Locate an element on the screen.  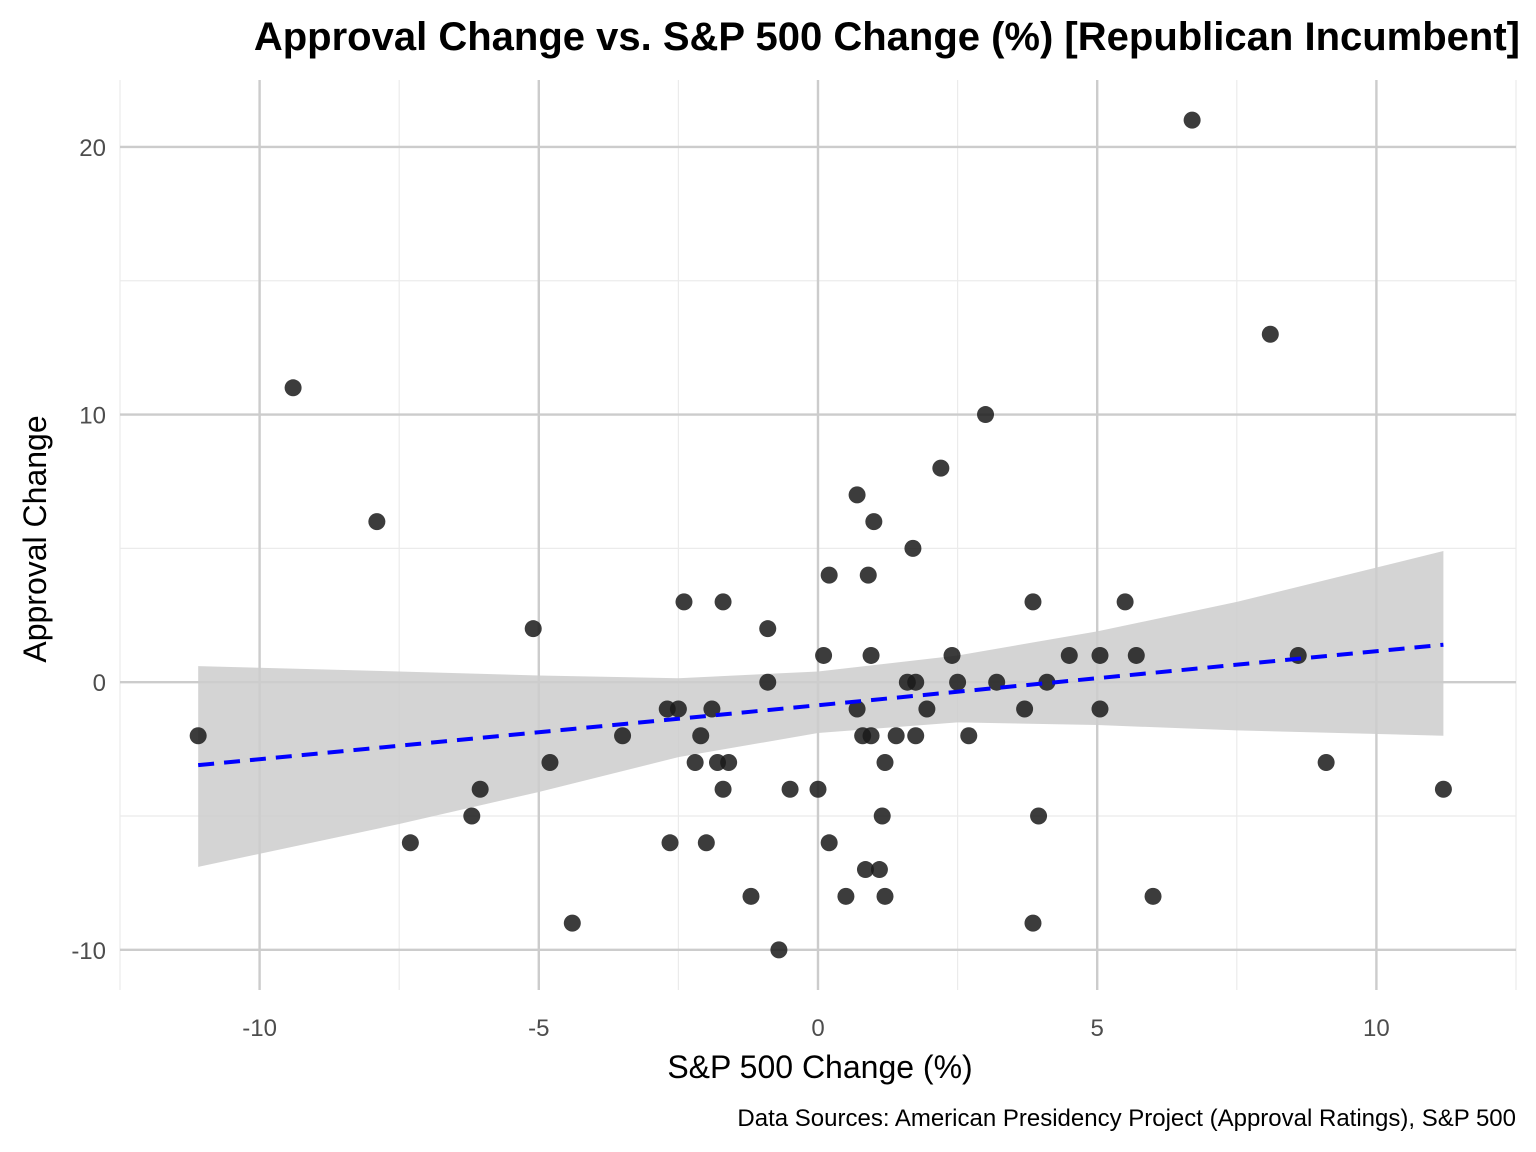
x-tick-labels: -10 -5 0 5 10 is located at coordinates (815, 1028).